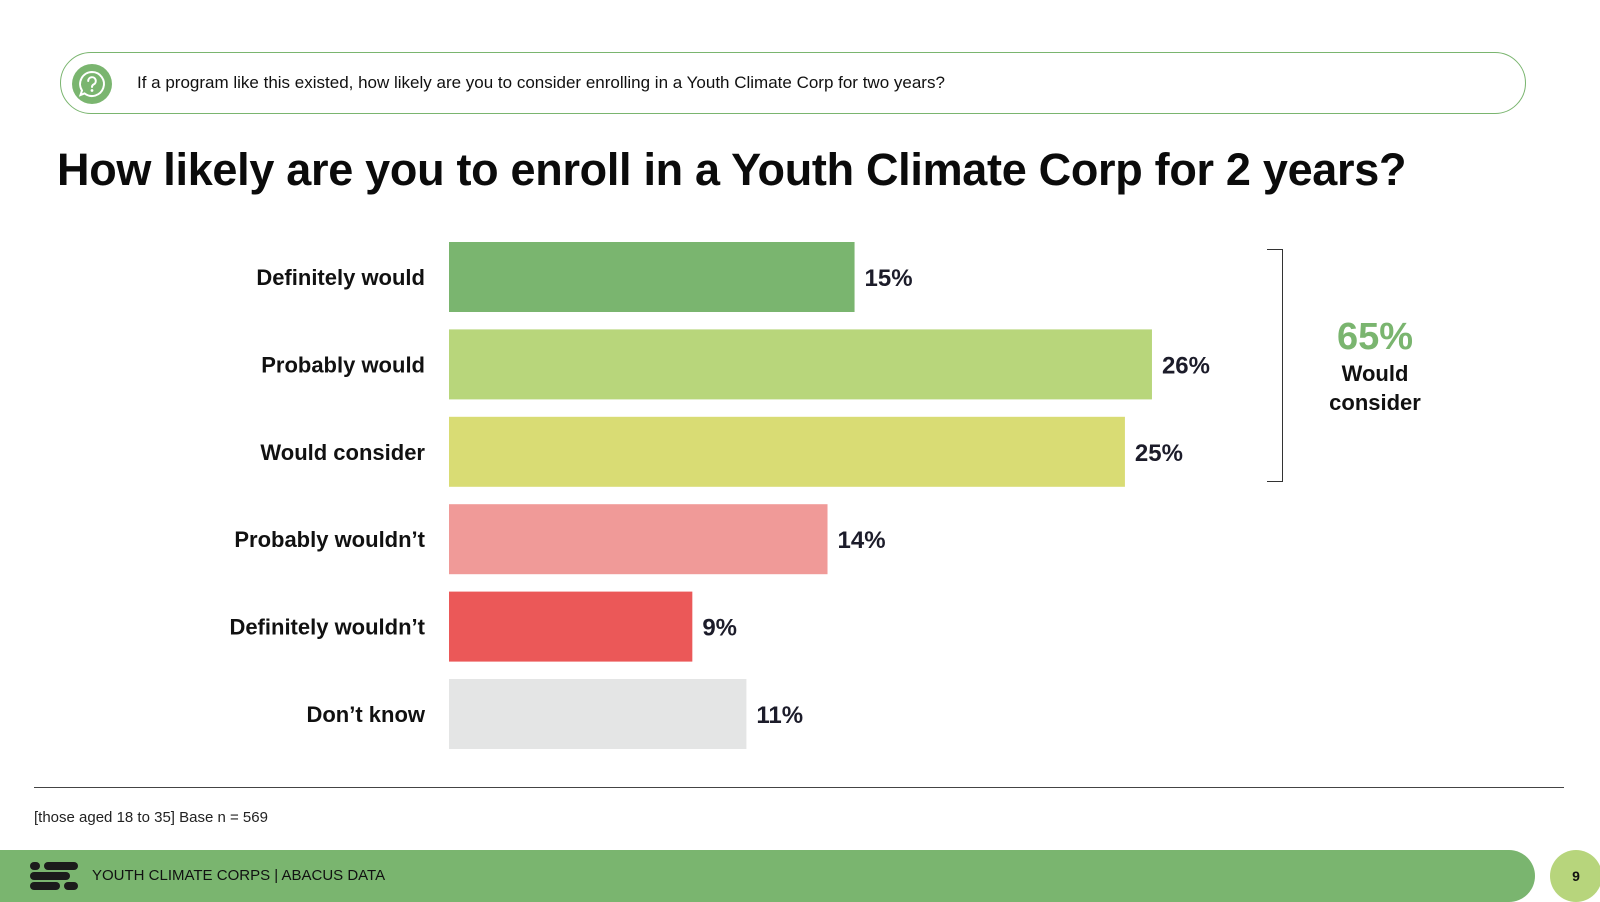 The width and height of the screenshot is (1600, 902). What do you see at coordinates (329, 539) in the screenshot?
I see `category-label: Probably wouldn’t` at bounding box center [329, 539].